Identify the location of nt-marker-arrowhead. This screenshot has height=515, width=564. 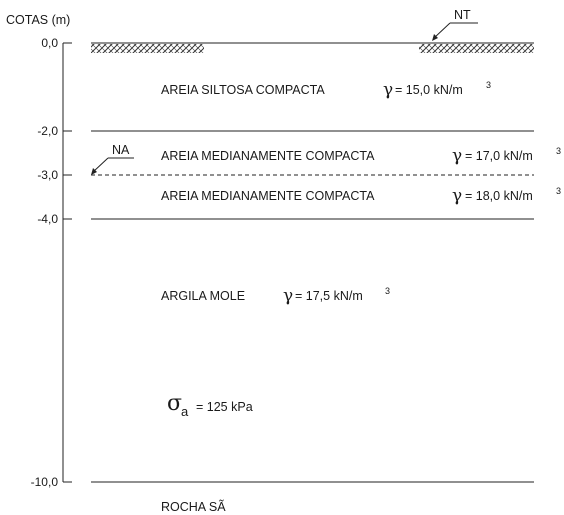
(435, 37).